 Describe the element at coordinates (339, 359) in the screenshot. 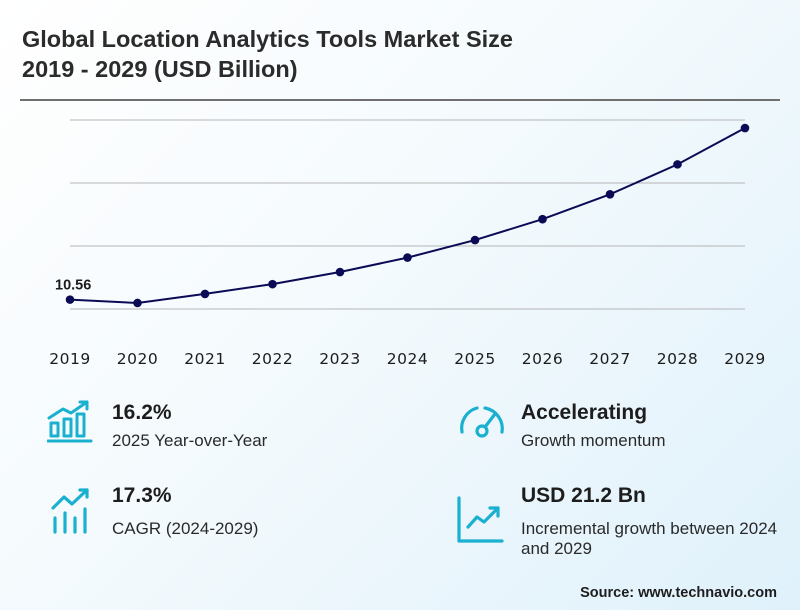

I see `x-tick-label: 2023` at that location.